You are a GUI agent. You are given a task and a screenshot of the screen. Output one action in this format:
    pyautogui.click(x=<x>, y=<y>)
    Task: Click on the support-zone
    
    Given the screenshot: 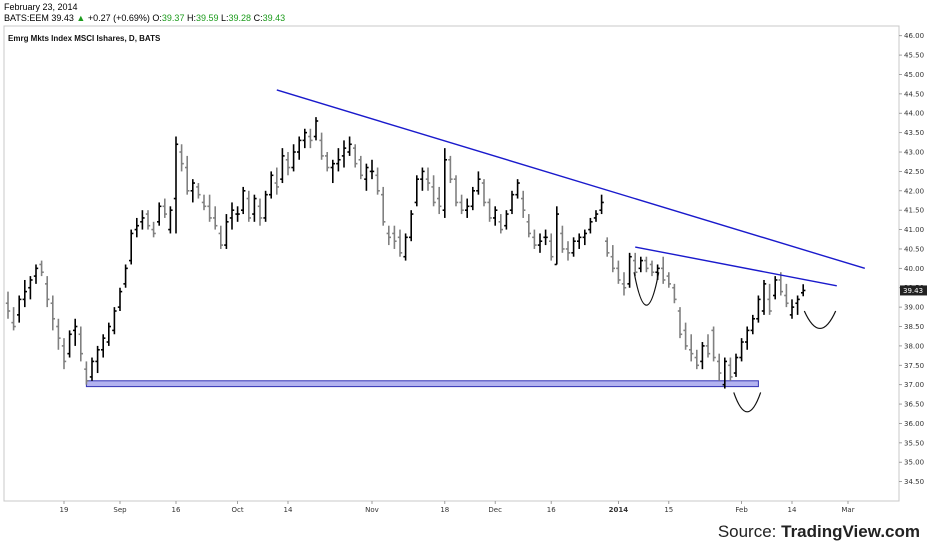 What is the action you would take?
    pyautogui.click(x=422, y=384)
    